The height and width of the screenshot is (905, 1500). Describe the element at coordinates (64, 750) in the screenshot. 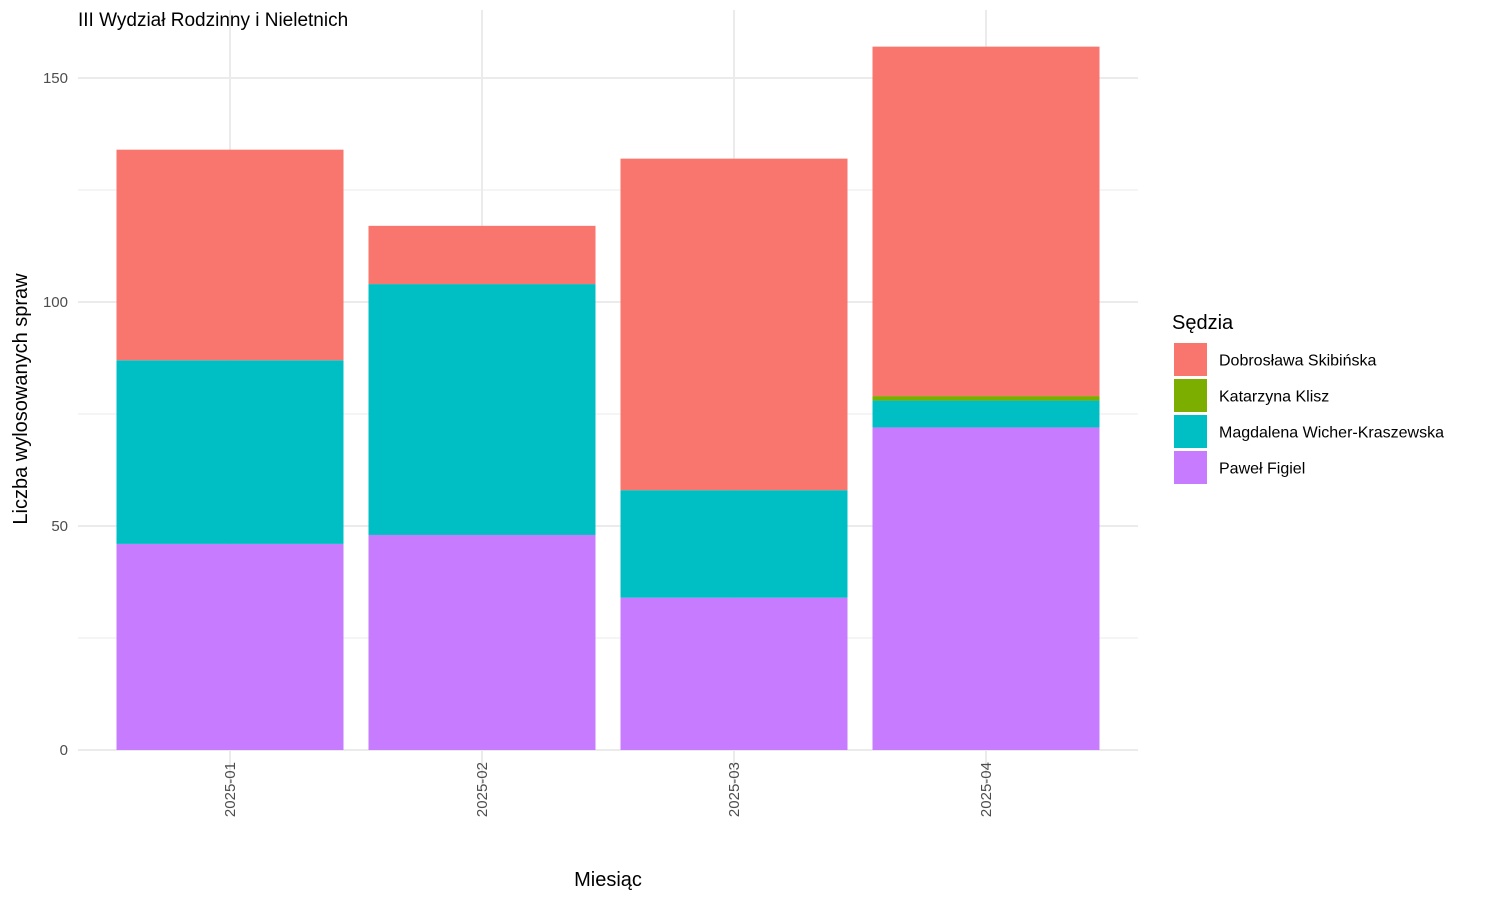

I see `y-tick-label: 0` at that location.